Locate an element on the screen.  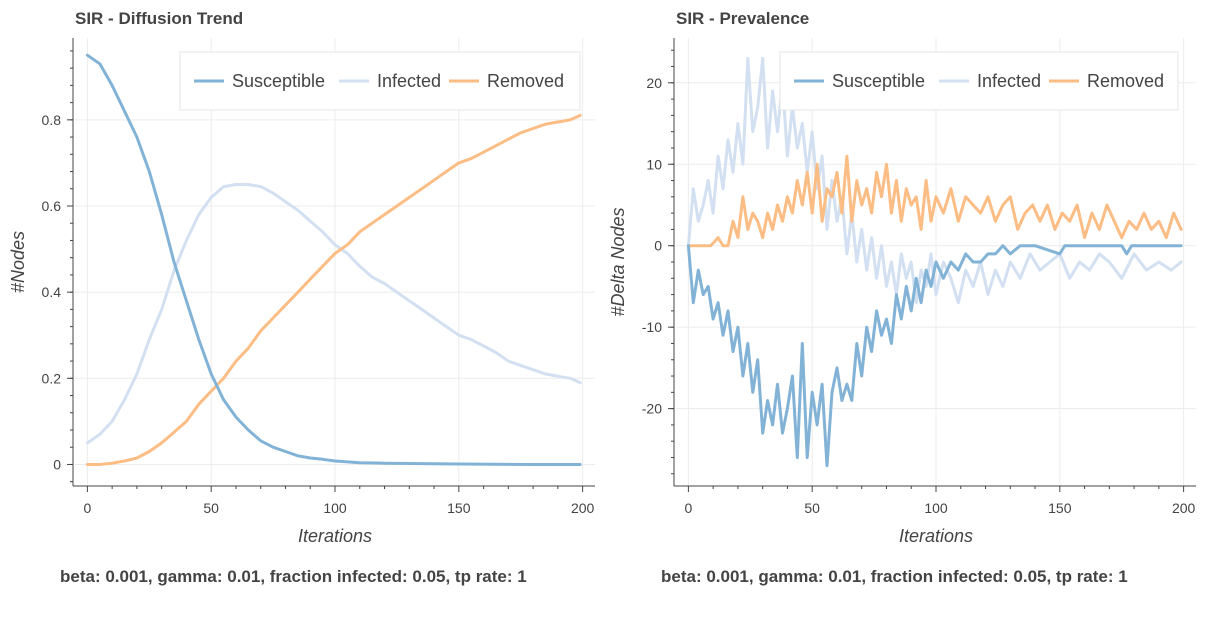
chart-title: SIR - Prevalence is located at coordinates (742, 18).